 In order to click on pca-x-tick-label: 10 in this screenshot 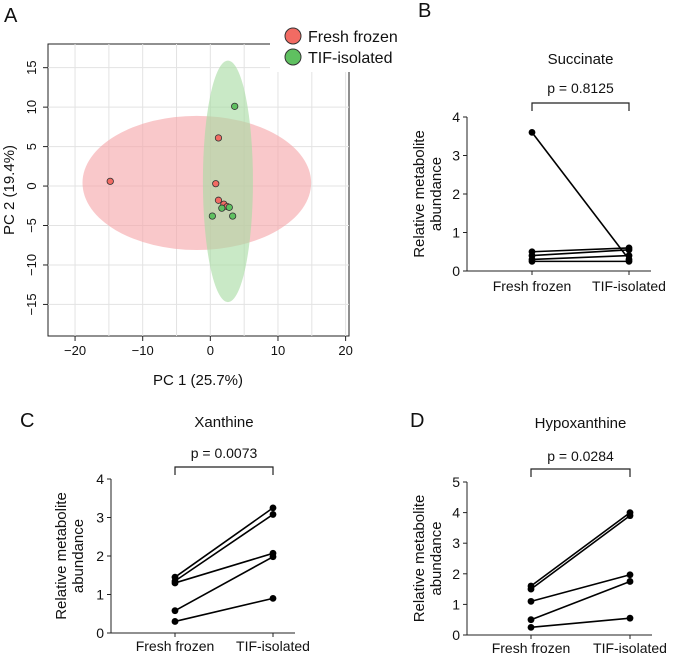, I will do `click(278, 350)`.